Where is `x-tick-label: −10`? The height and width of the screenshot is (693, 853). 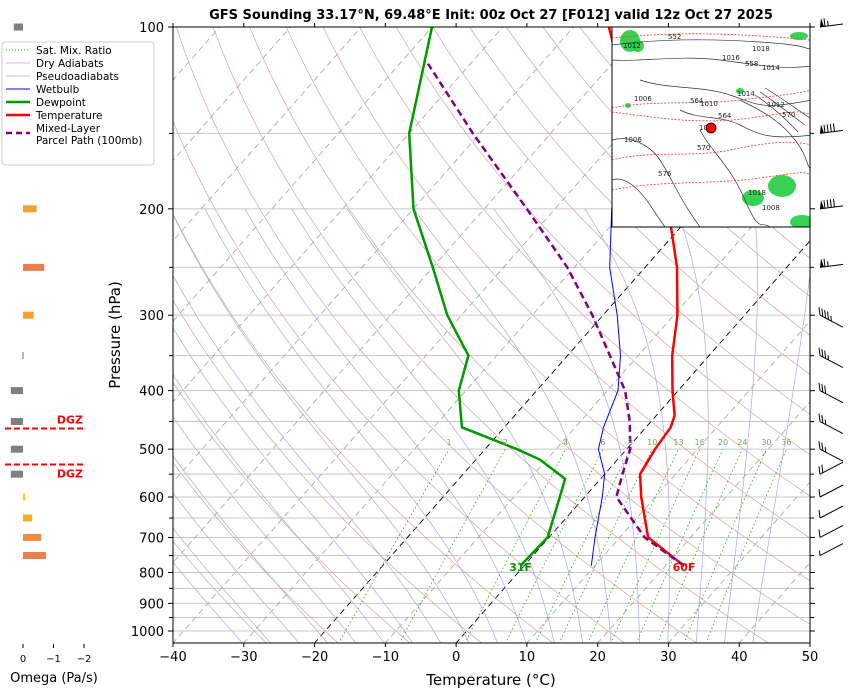 x-tick-label: −10 is located at coordinates (385, 657).